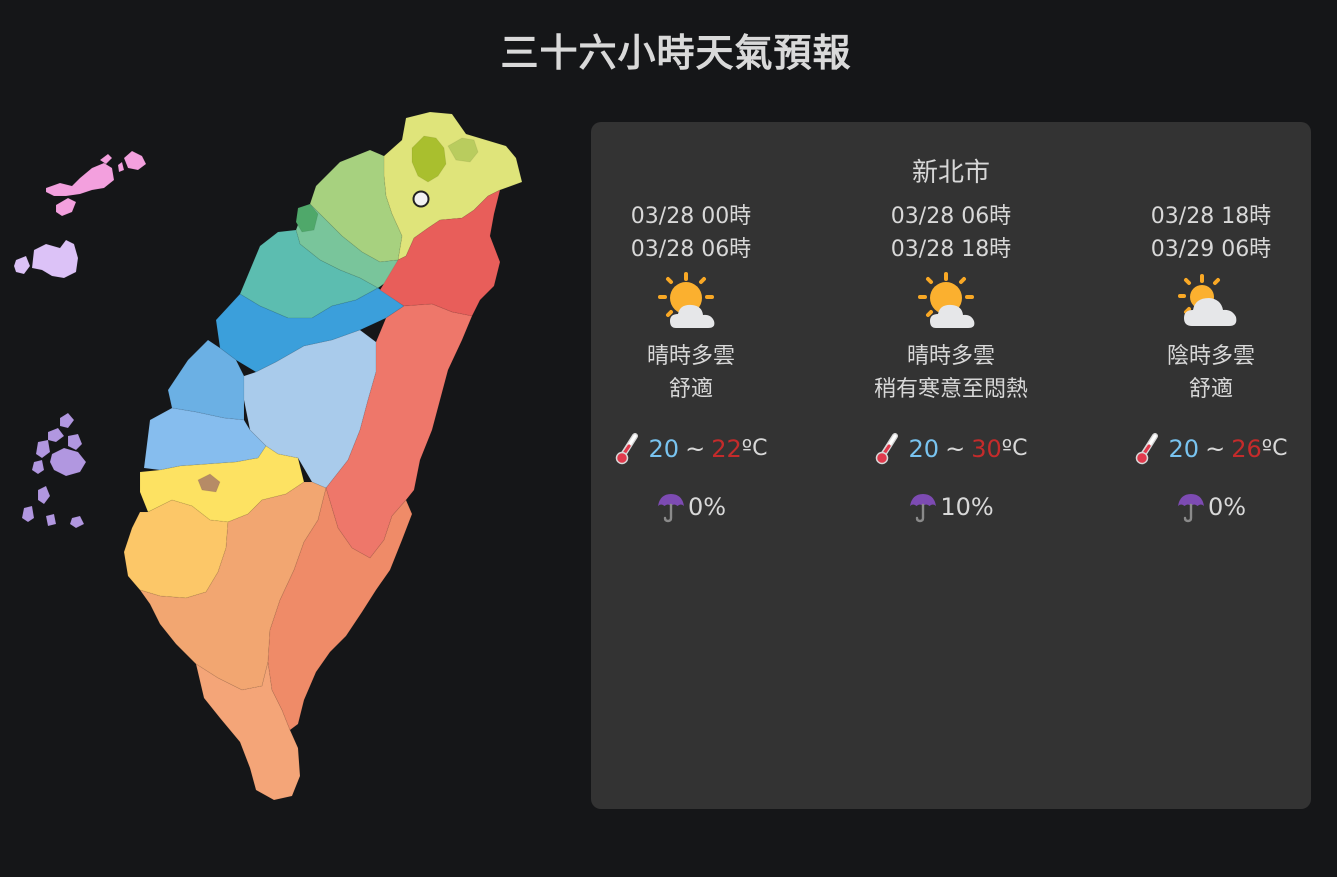 The image size is (1337, 877). What do you see at coordinates (399, 431) in the screenshot?
I see `county-hualien` at bounding box center [399, 431].